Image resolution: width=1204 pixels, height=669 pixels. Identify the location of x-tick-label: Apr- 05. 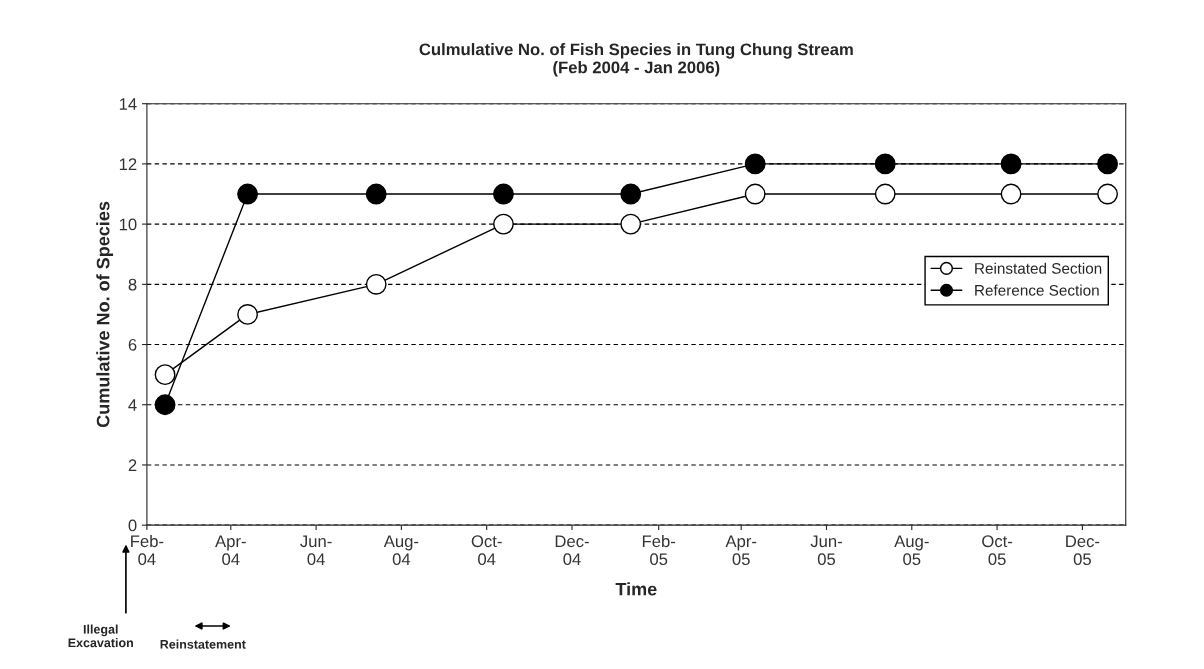
(741, 550).